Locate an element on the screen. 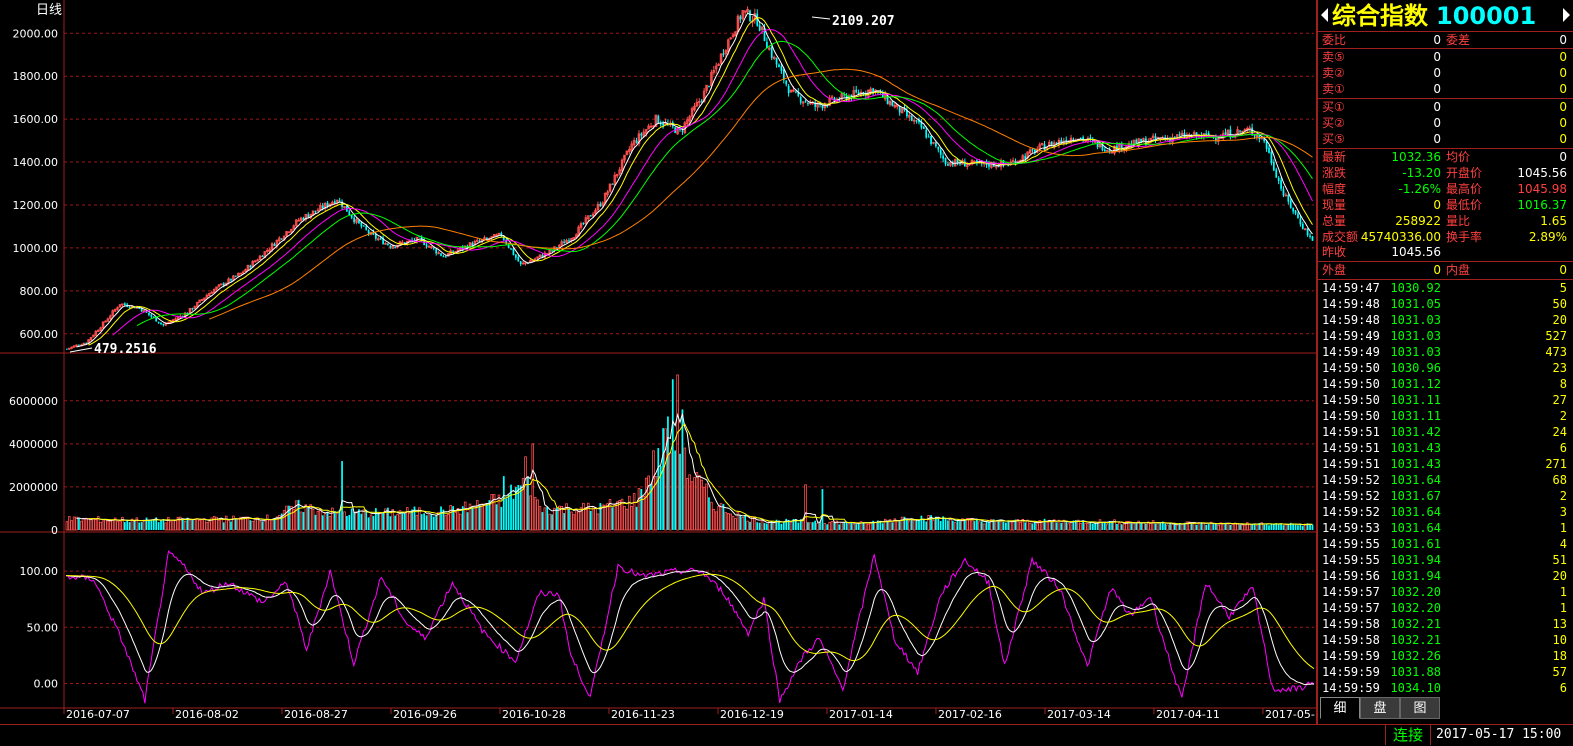 The height and width of the screenshot is (746, 1573). tick-row: 14:59:49 1031.03 473 is located at coordinates (1444, 352).